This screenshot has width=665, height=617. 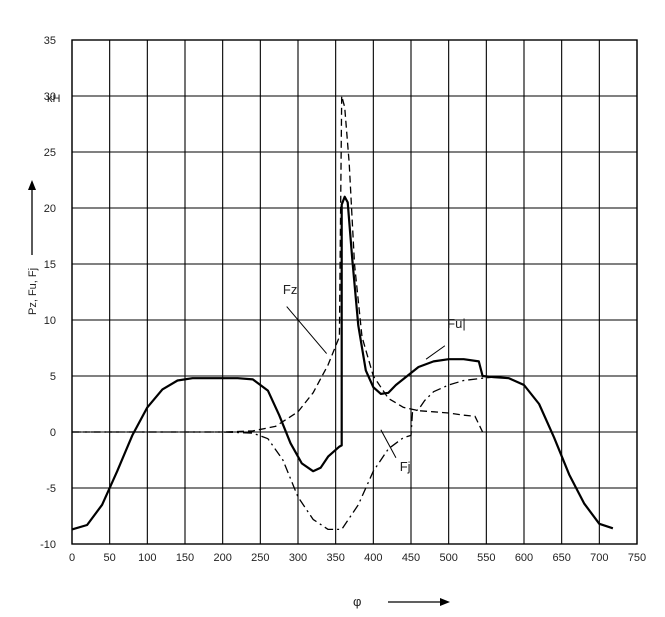 I want to click on y-tick-label: 5, so click(x=53, y=377).